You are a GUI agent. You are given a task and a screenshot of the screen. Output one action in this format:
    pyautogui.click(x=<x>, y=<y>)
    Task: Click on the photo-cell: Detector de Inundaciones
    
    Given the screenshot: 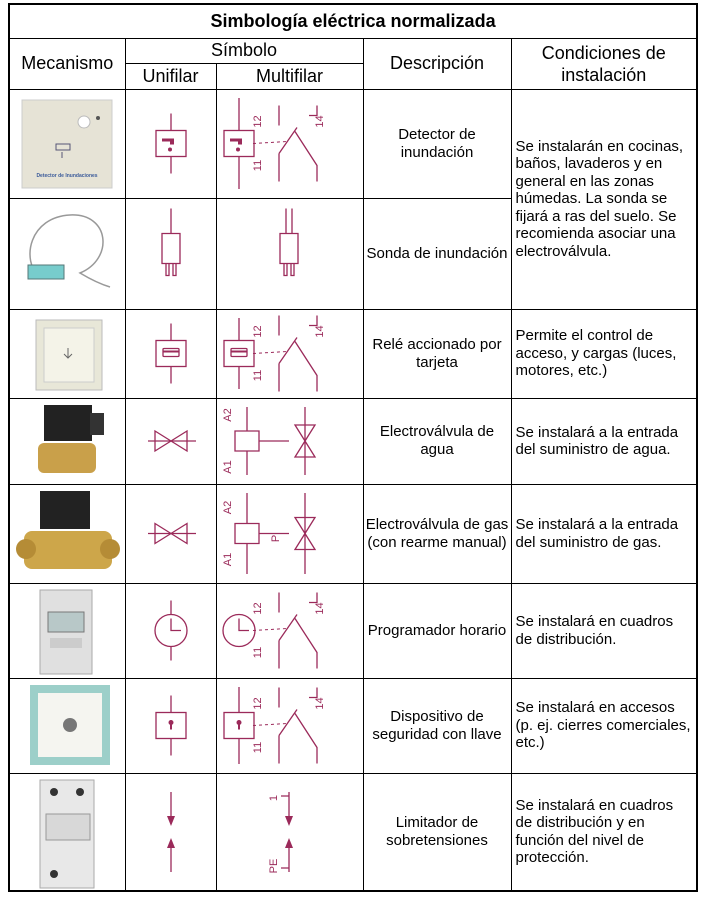 What is the action you would take?
    pyautogui.click(x=67, y=143)
    